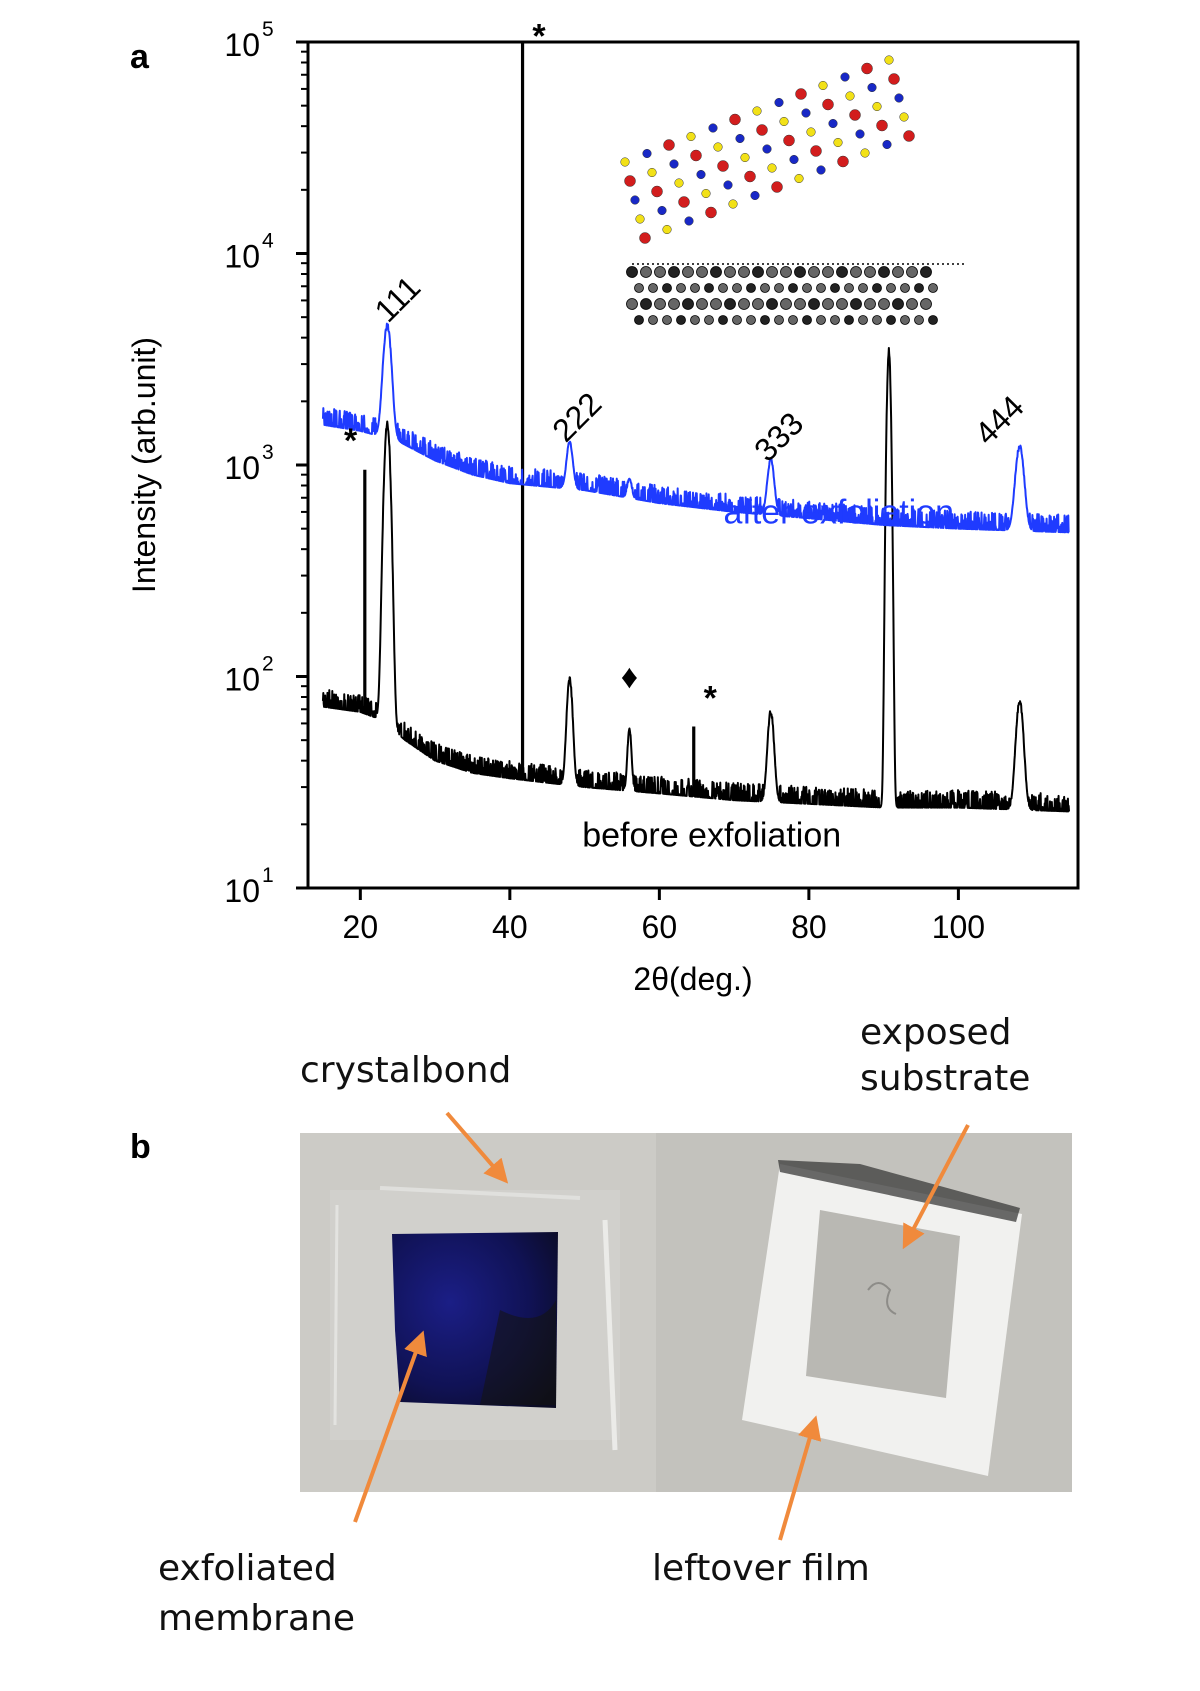 This screenshot has width=1200, height=1691. Describe the element at coordinates (809, 927) in the screenshot. I see `x-tick-label: 80` at that location.